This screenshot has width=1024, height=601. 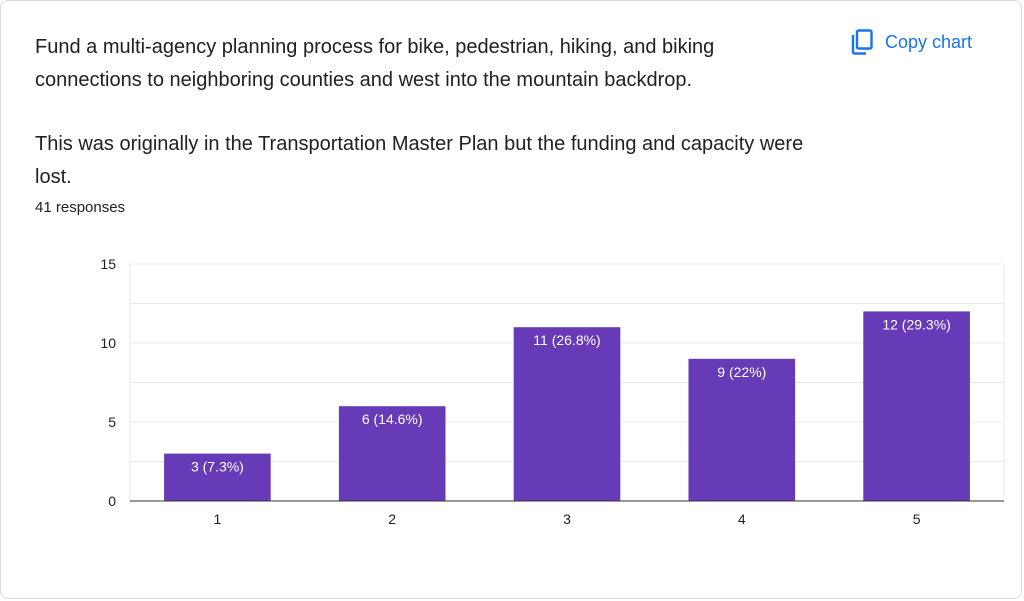 What do you see at coordinates (112, 501) in the screenshot?
I see `y-tick-label: 0` at bounding box center [112, 501].